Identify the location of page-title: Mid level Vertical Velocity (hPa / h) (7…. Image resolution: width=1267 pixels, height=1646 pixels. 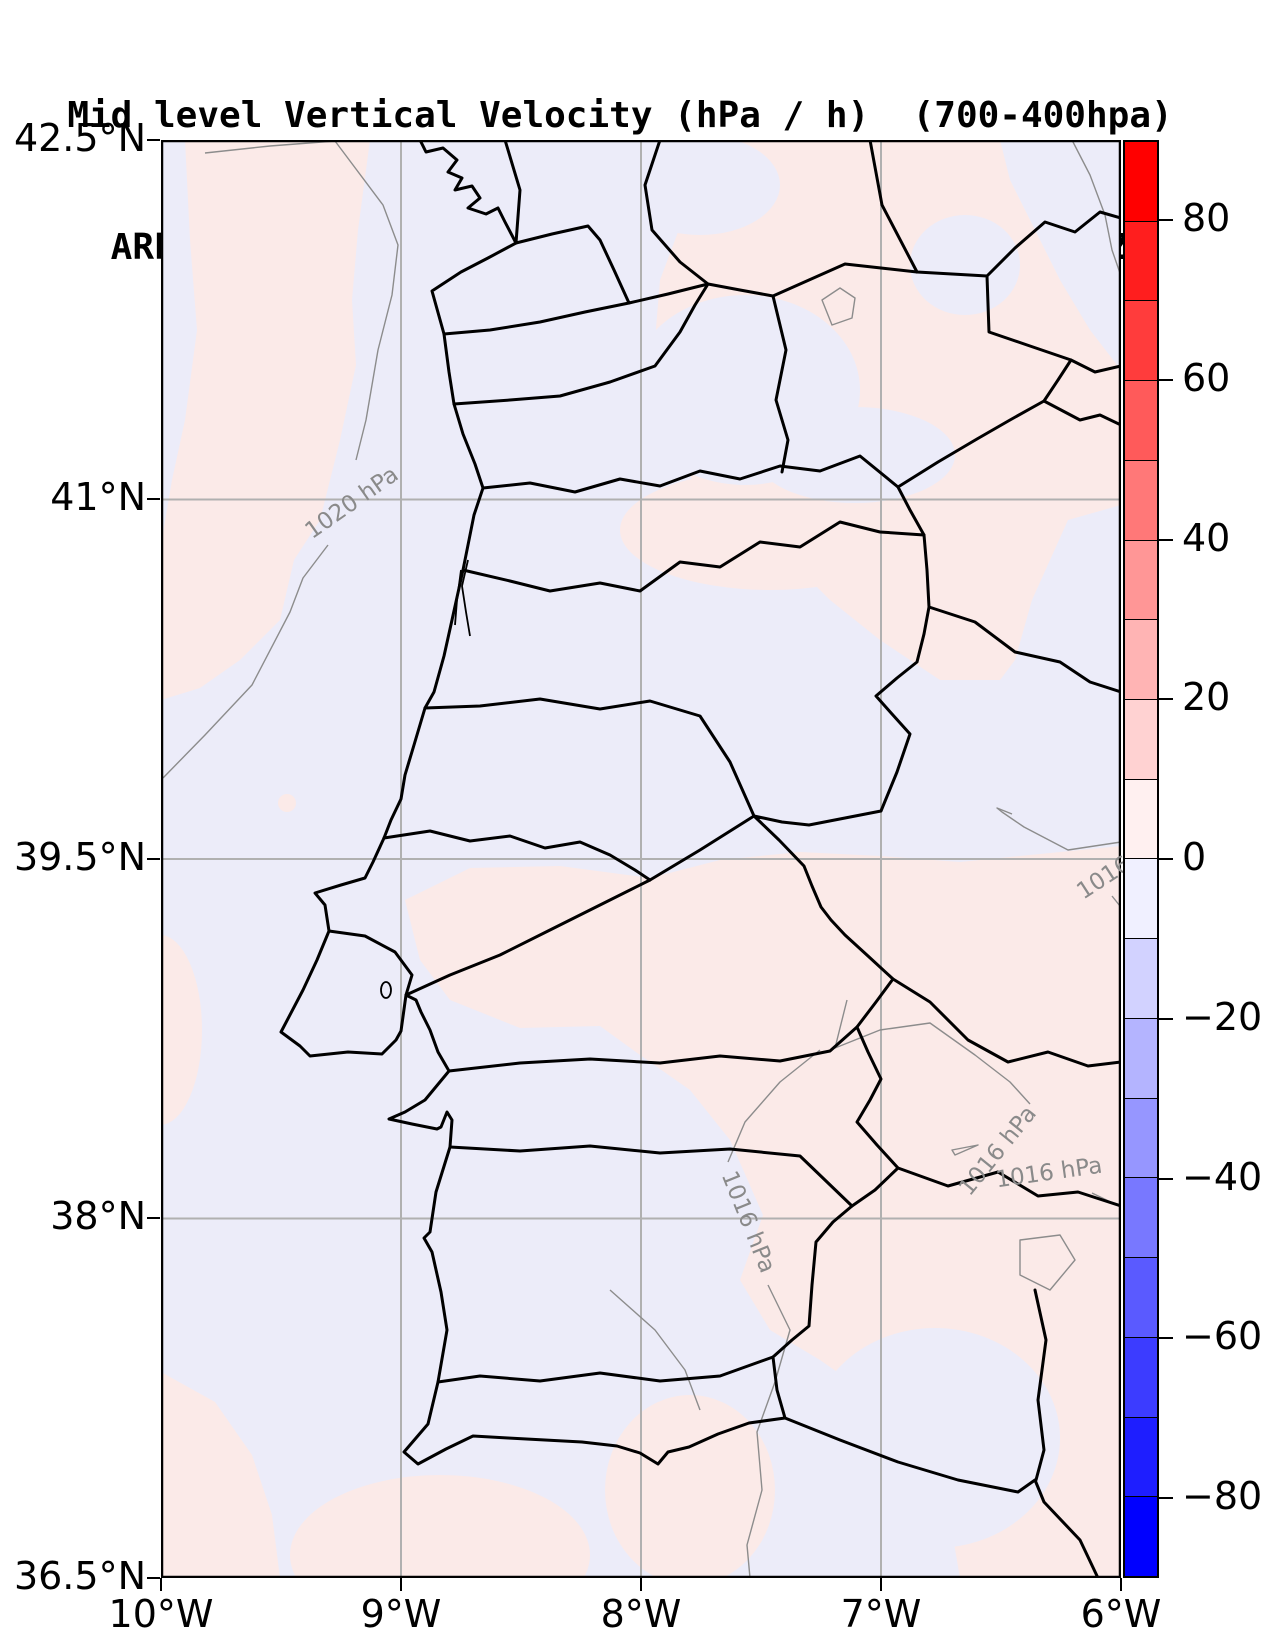
(620, 115).